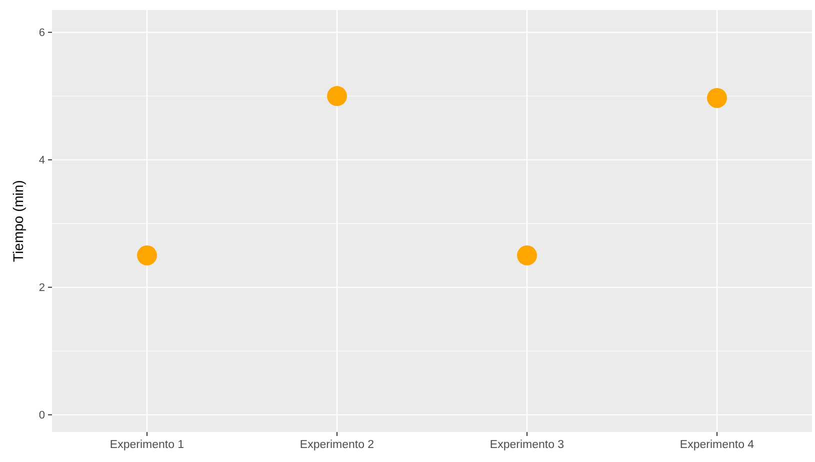 The image size is (815, 462). Describe the element at coordinates (41, 416) in the screenshot. I see `y-tick-label: 0` at that location.